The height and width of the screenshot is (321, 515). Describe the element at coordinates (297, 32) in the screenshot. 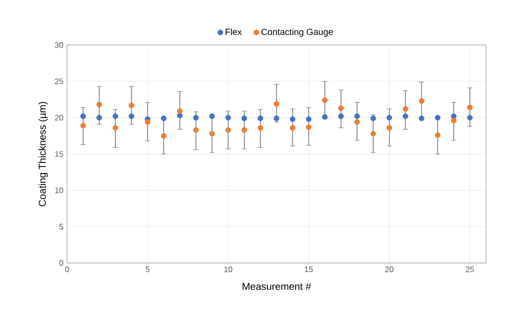

I see `legend-label: Contacting Gauge` at that location.